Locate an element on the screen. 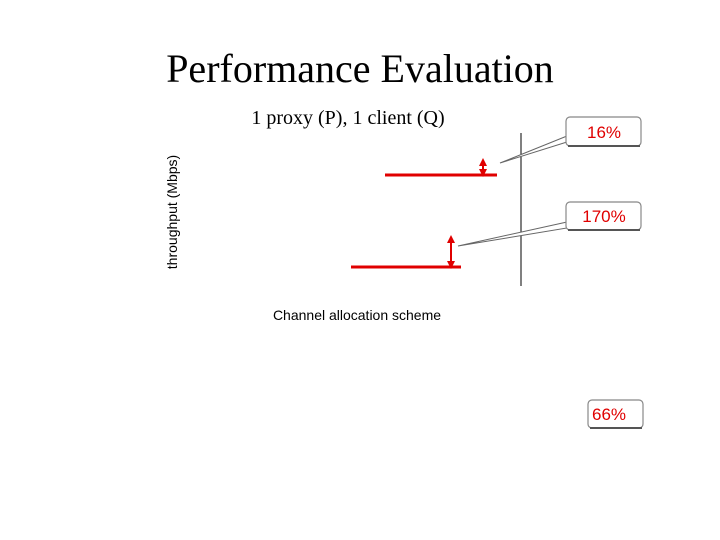 The height and width of the screenshot is (540, 720). callout-label: 66% is located at coordinates (609, 414).